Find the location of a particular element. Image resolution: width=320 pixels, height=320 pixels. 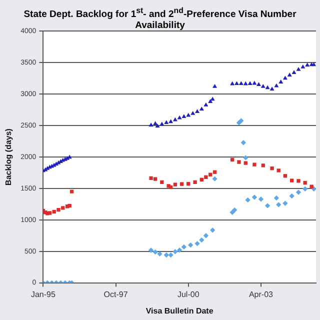

x-tick-label: Jul-00 is located at coordinates (188, 294).